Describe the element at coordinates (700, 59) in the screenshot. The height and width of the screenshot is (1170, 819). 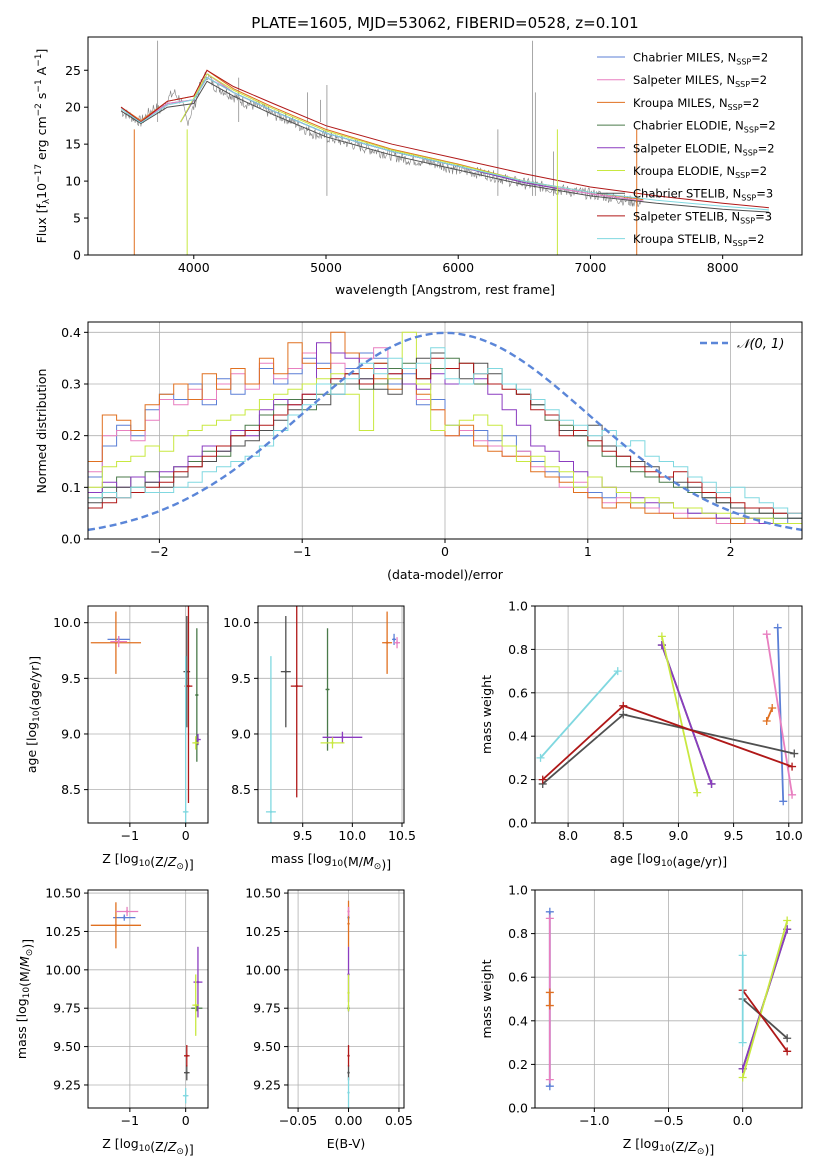
I see `legend-label: Chabrier MILES, NSSP=2` at that location.